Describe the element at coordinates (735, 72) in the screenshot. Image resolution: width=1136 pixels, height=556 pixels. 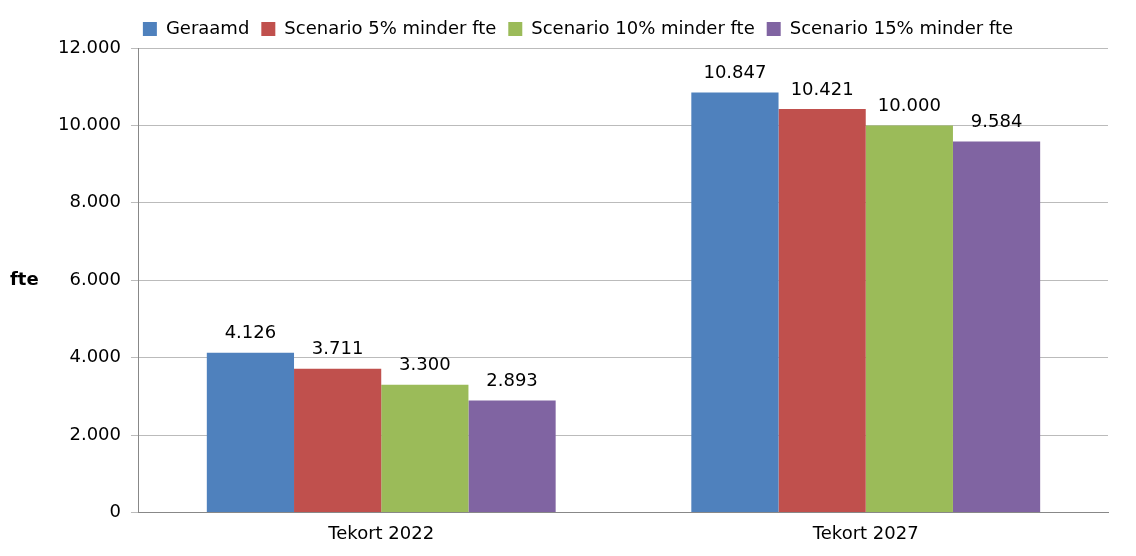
I see `data-label: 10.847` at that location.